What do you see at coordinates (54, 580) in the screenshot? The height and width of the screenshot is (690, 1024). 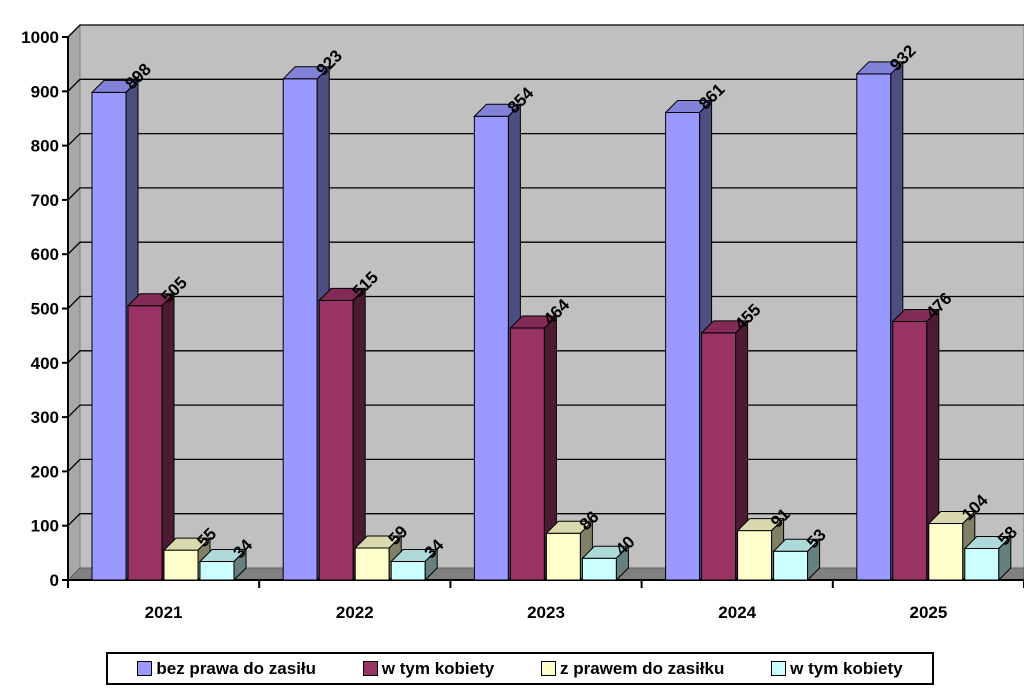 I see `y-tick-label: 0` at bounding box center [54, 580].